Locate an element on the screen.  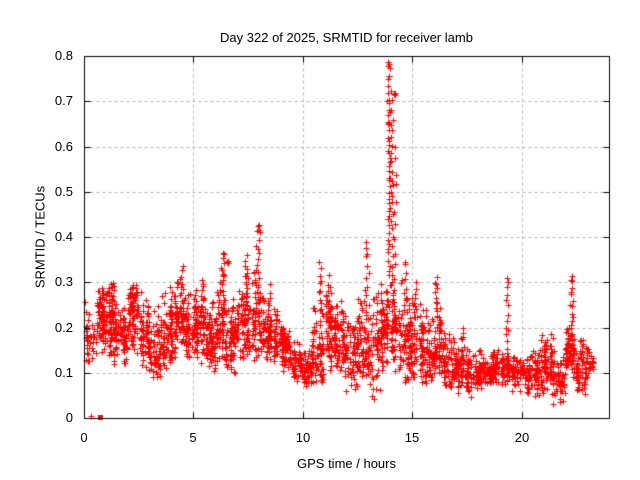
x-tick-label: 5 is located at coordinates (193, 437).